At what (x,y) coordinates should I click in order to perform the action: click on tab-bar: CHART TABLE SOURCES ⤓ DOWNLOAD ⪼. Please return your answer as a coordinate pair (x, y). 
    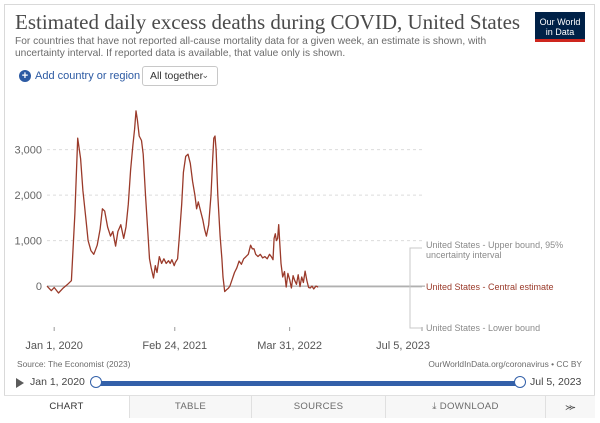
    Looking at the image, I should click on (299, 406).